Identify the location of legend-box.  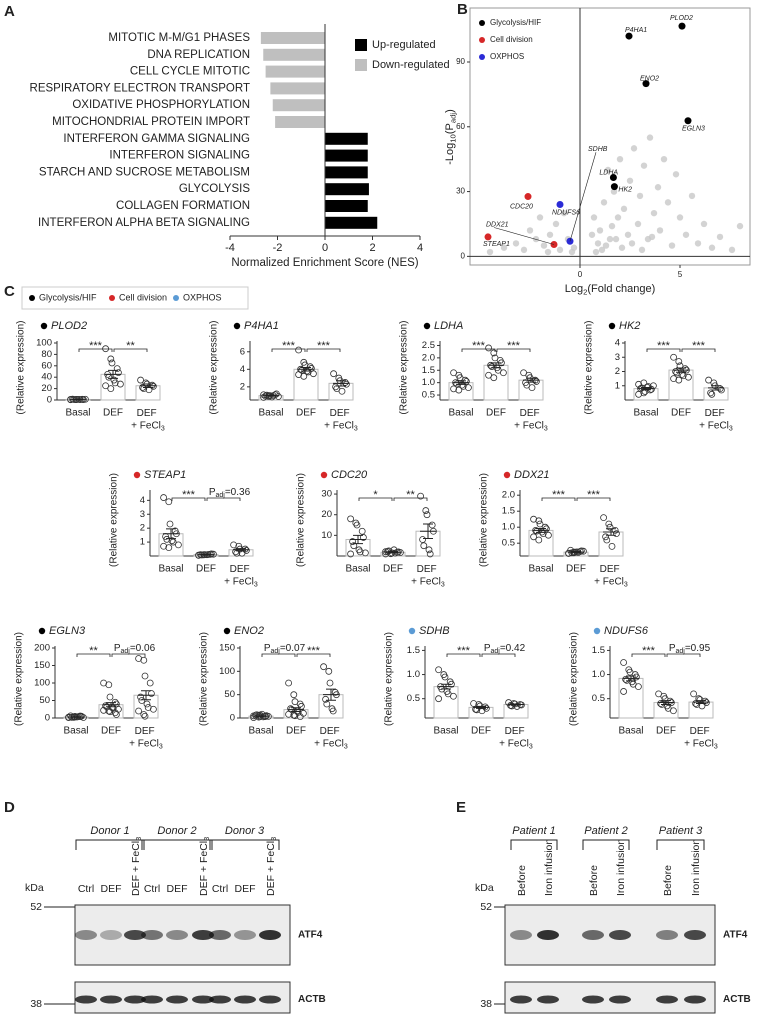
(135, 298).